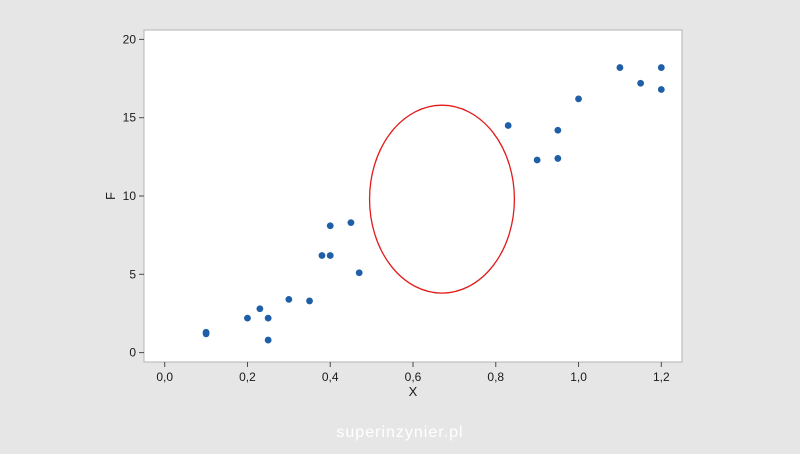 This screenshot has height=454, width=800. Describe the element at coordinates (110, 196) in the screenshot. I see `y-axis-label: F` at that location.